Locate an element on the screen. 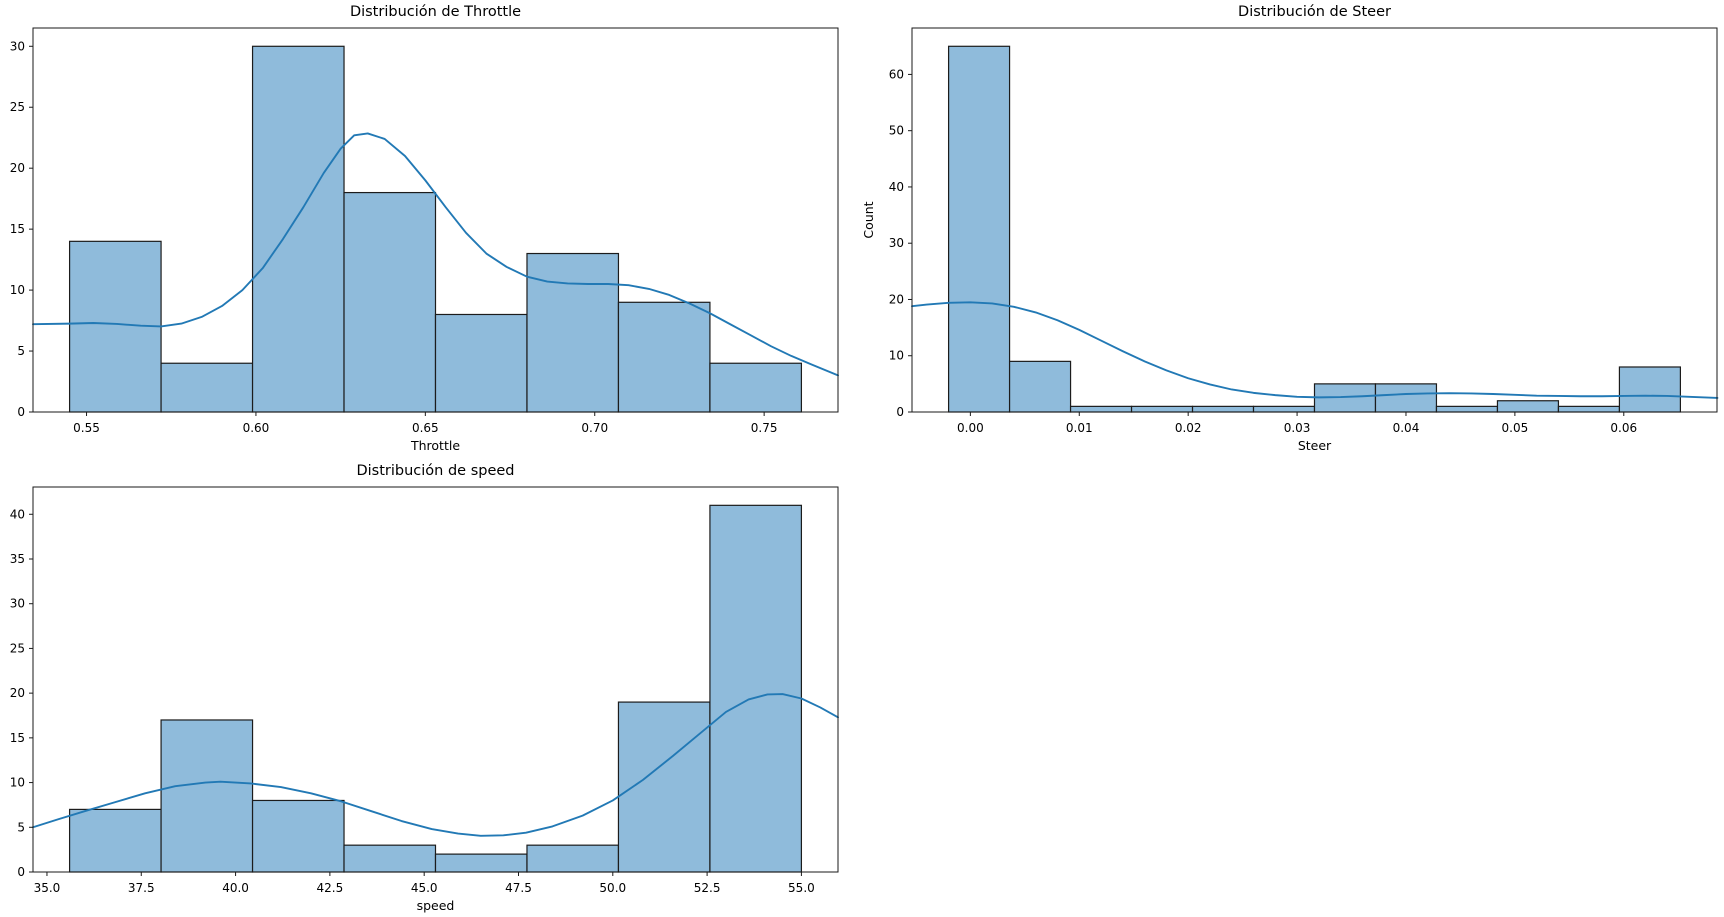  x-tick-label: 40.0 is located at coordinates (235, 888).